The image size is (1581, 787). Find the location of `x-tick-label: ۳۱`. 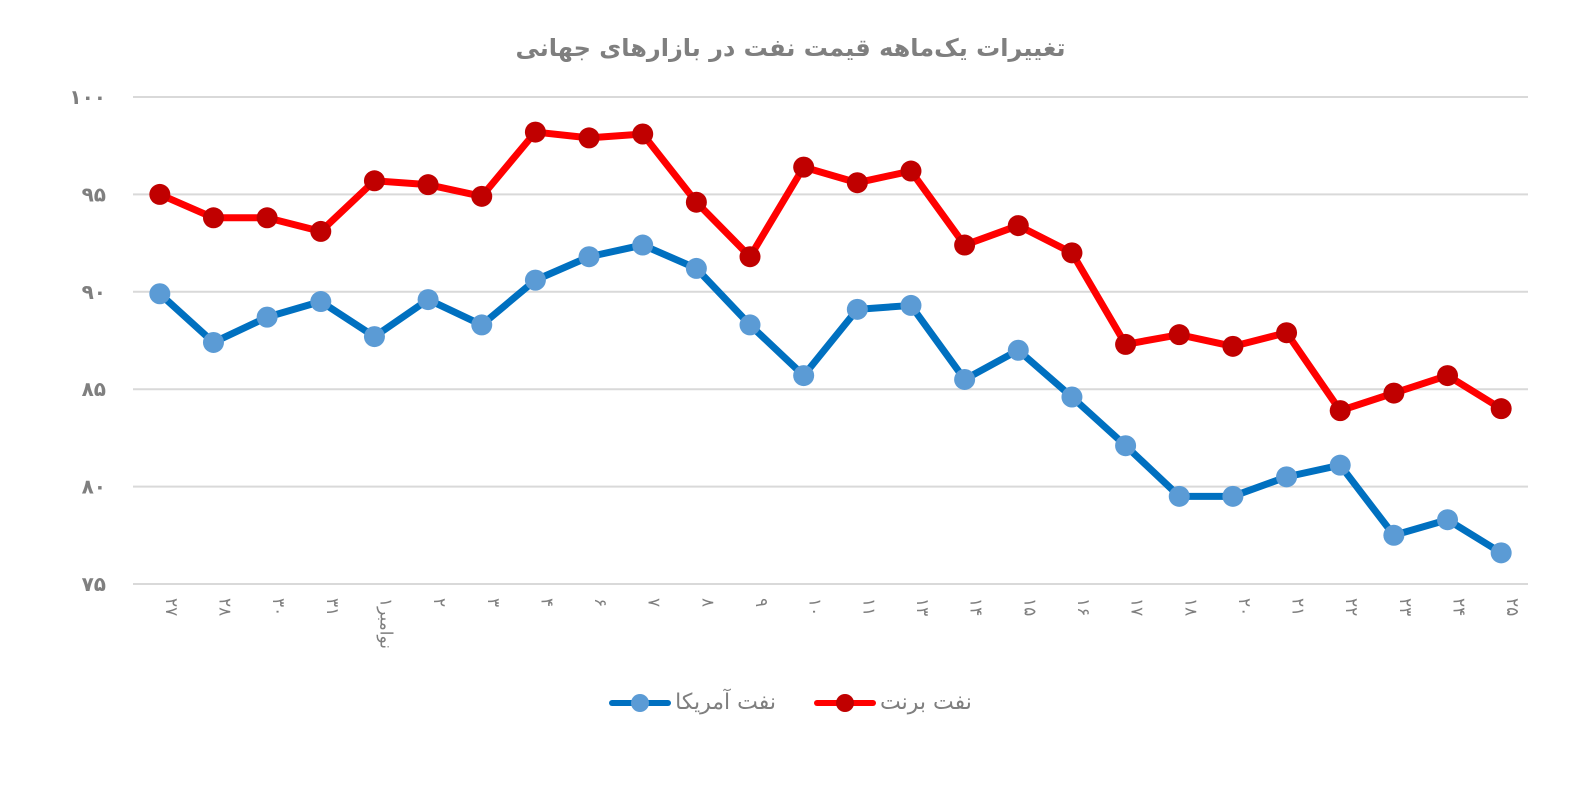

x-tick-label: ۳۱ is located at coordinates (332, 607).